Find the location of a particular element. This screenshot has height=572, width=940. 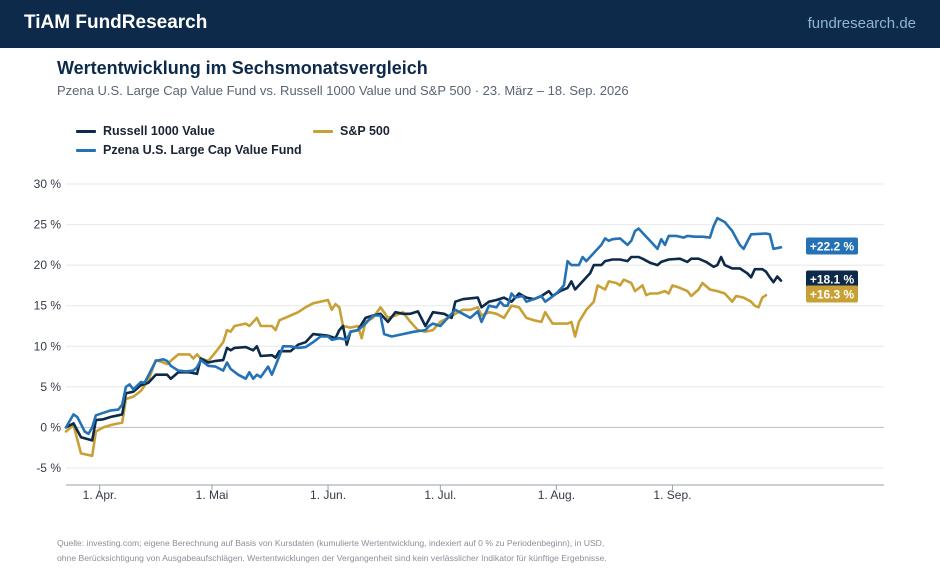

y-tick-label: 0 % is located at coordinates (50, 427).